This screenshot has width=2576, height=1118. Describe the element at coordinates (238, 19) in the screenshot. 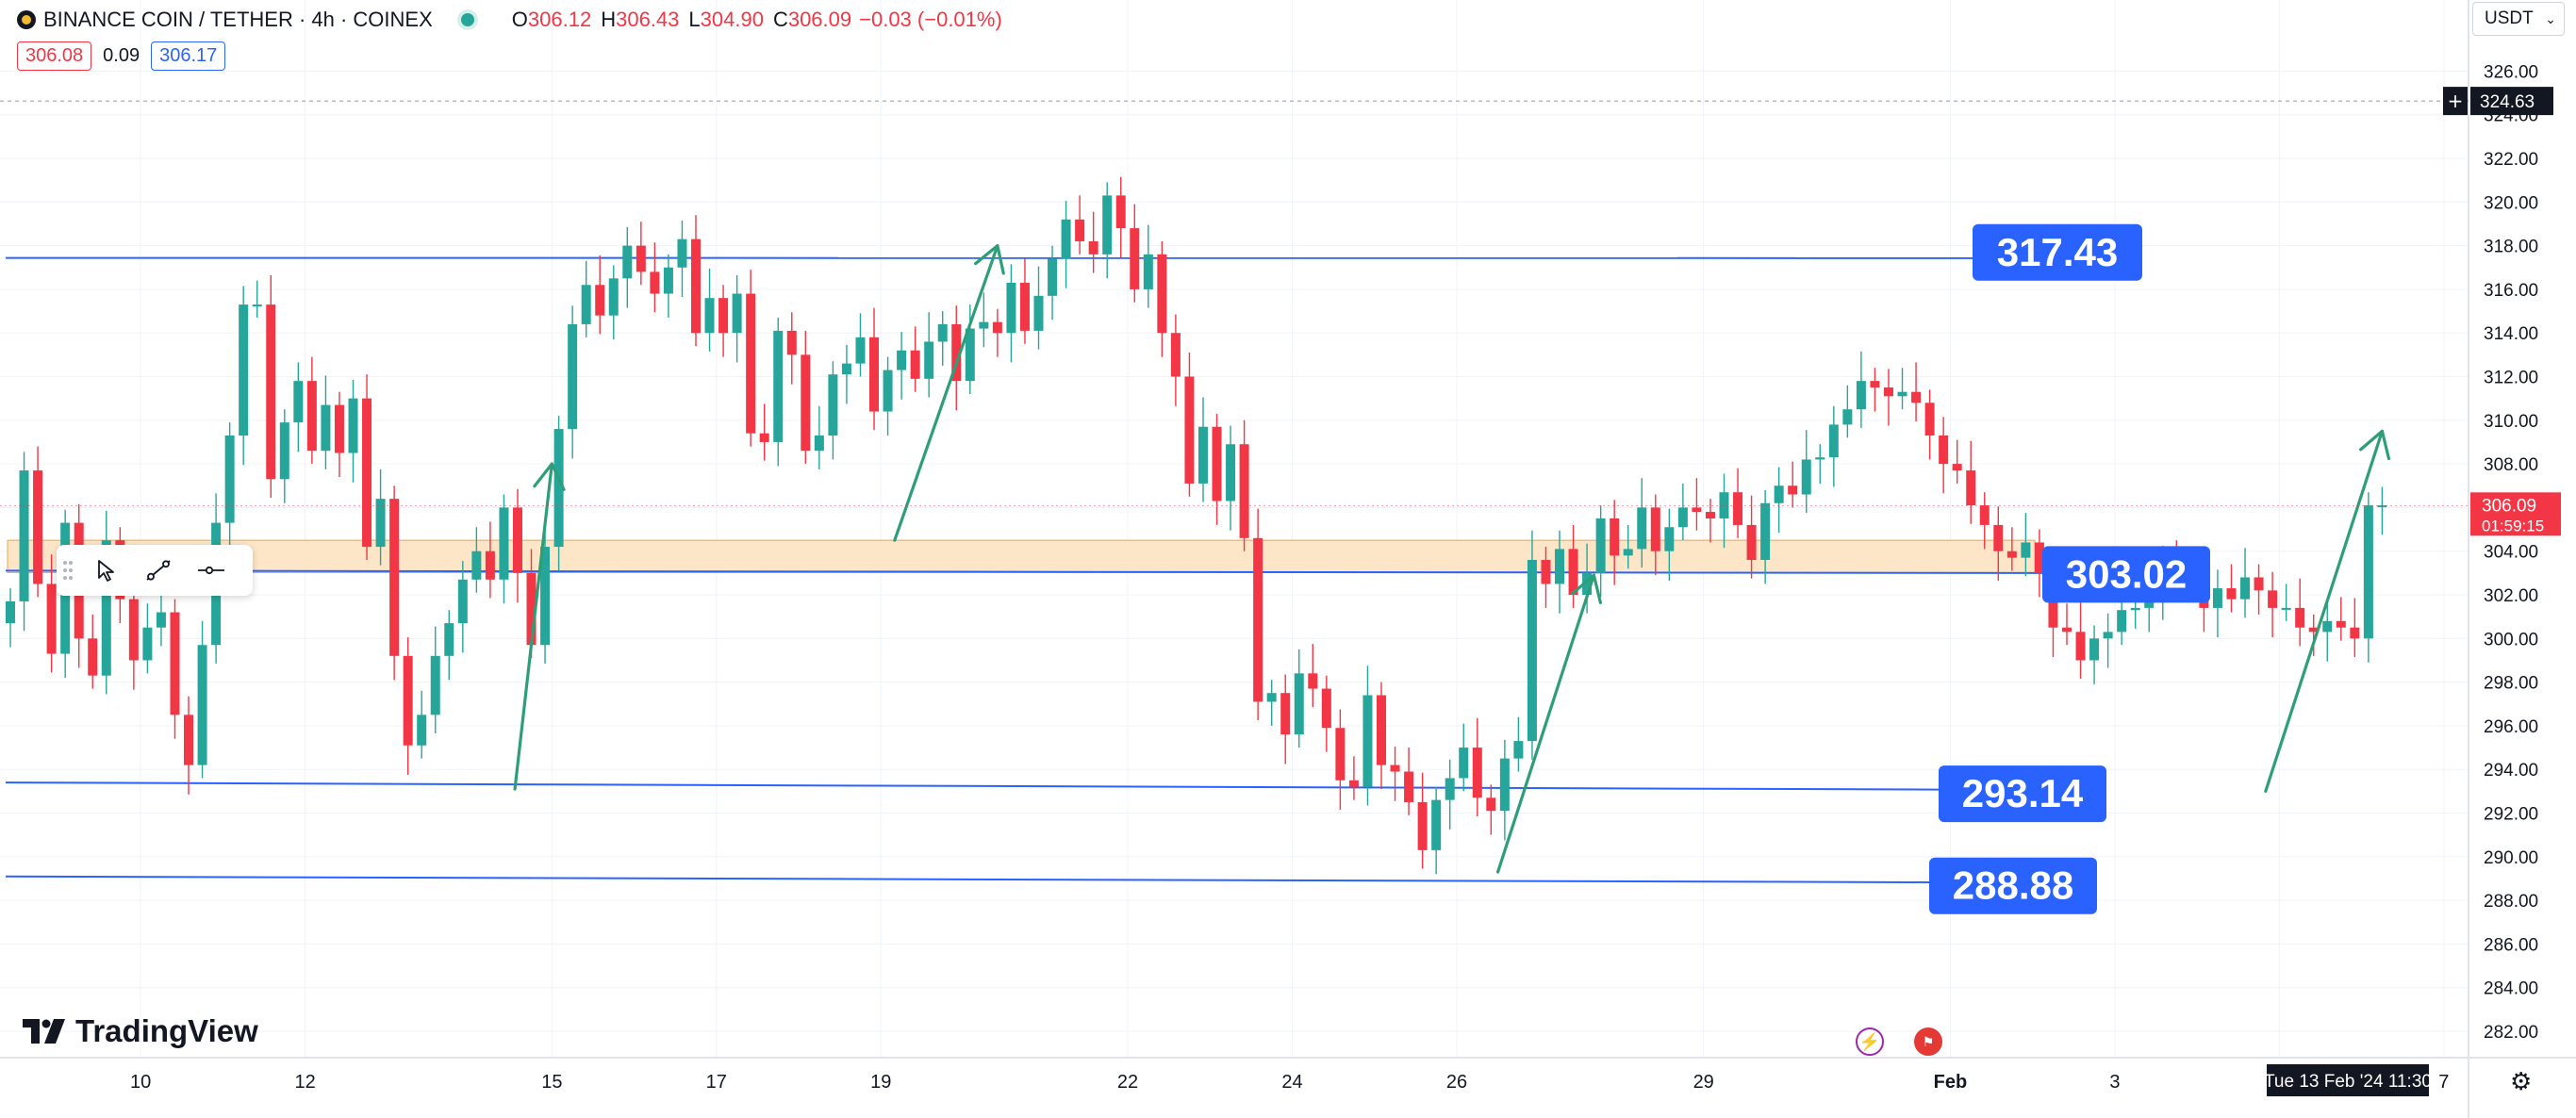

I see `symbol-title: BINANCE COIN / TETHER · 4h · COINEX` at that location.